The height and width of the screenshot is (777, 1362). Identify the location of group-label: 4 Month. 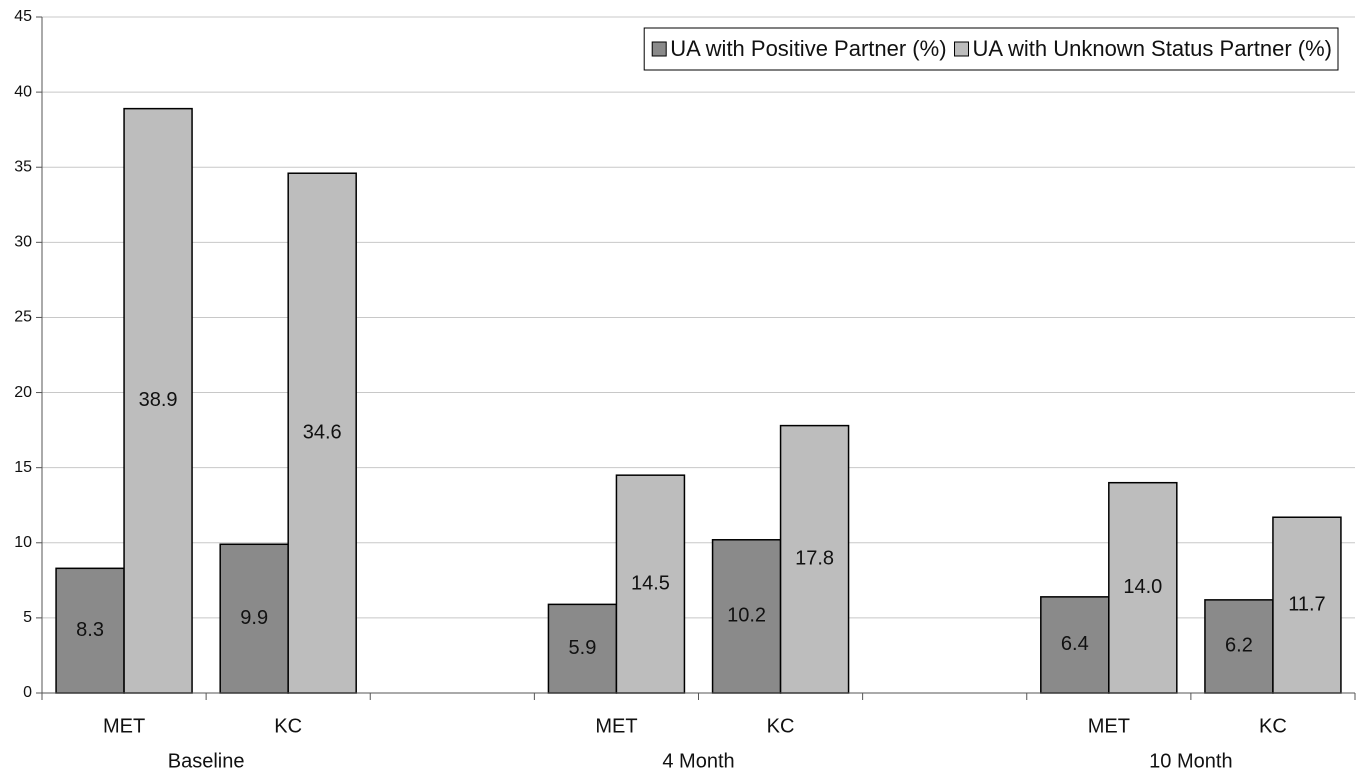
(698, 761).